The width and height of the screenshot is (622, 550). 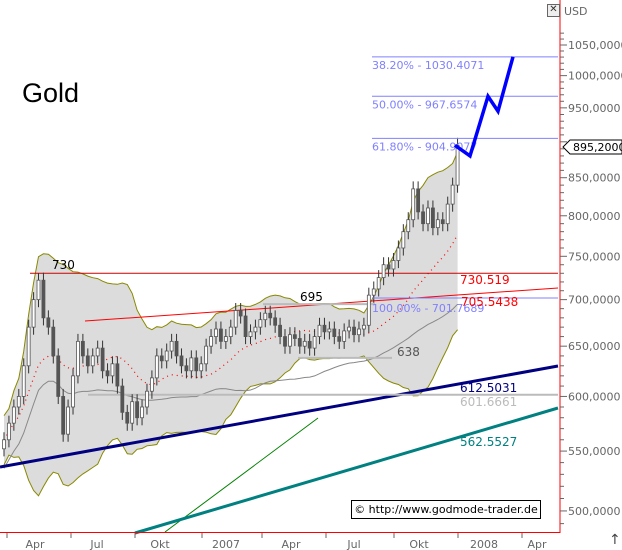 I want to click on currency-label: USD, so click(x=576, y=11).